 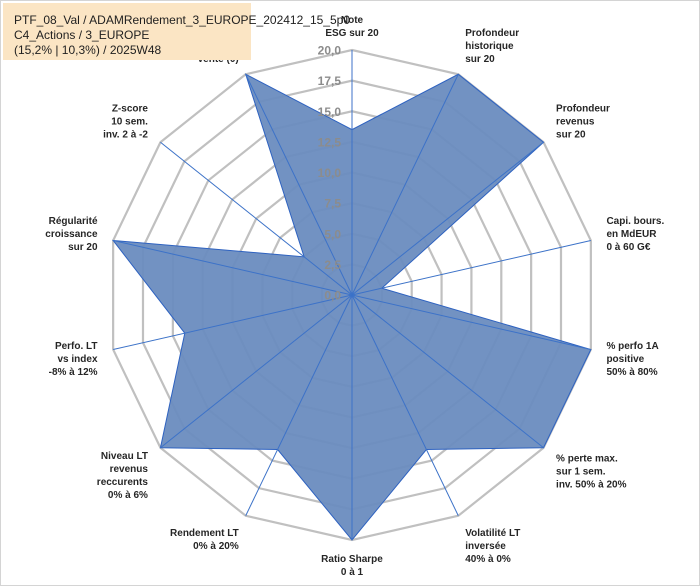 I want to click on axis-label-line: 0% à 20%, so click(x=216, y=546).